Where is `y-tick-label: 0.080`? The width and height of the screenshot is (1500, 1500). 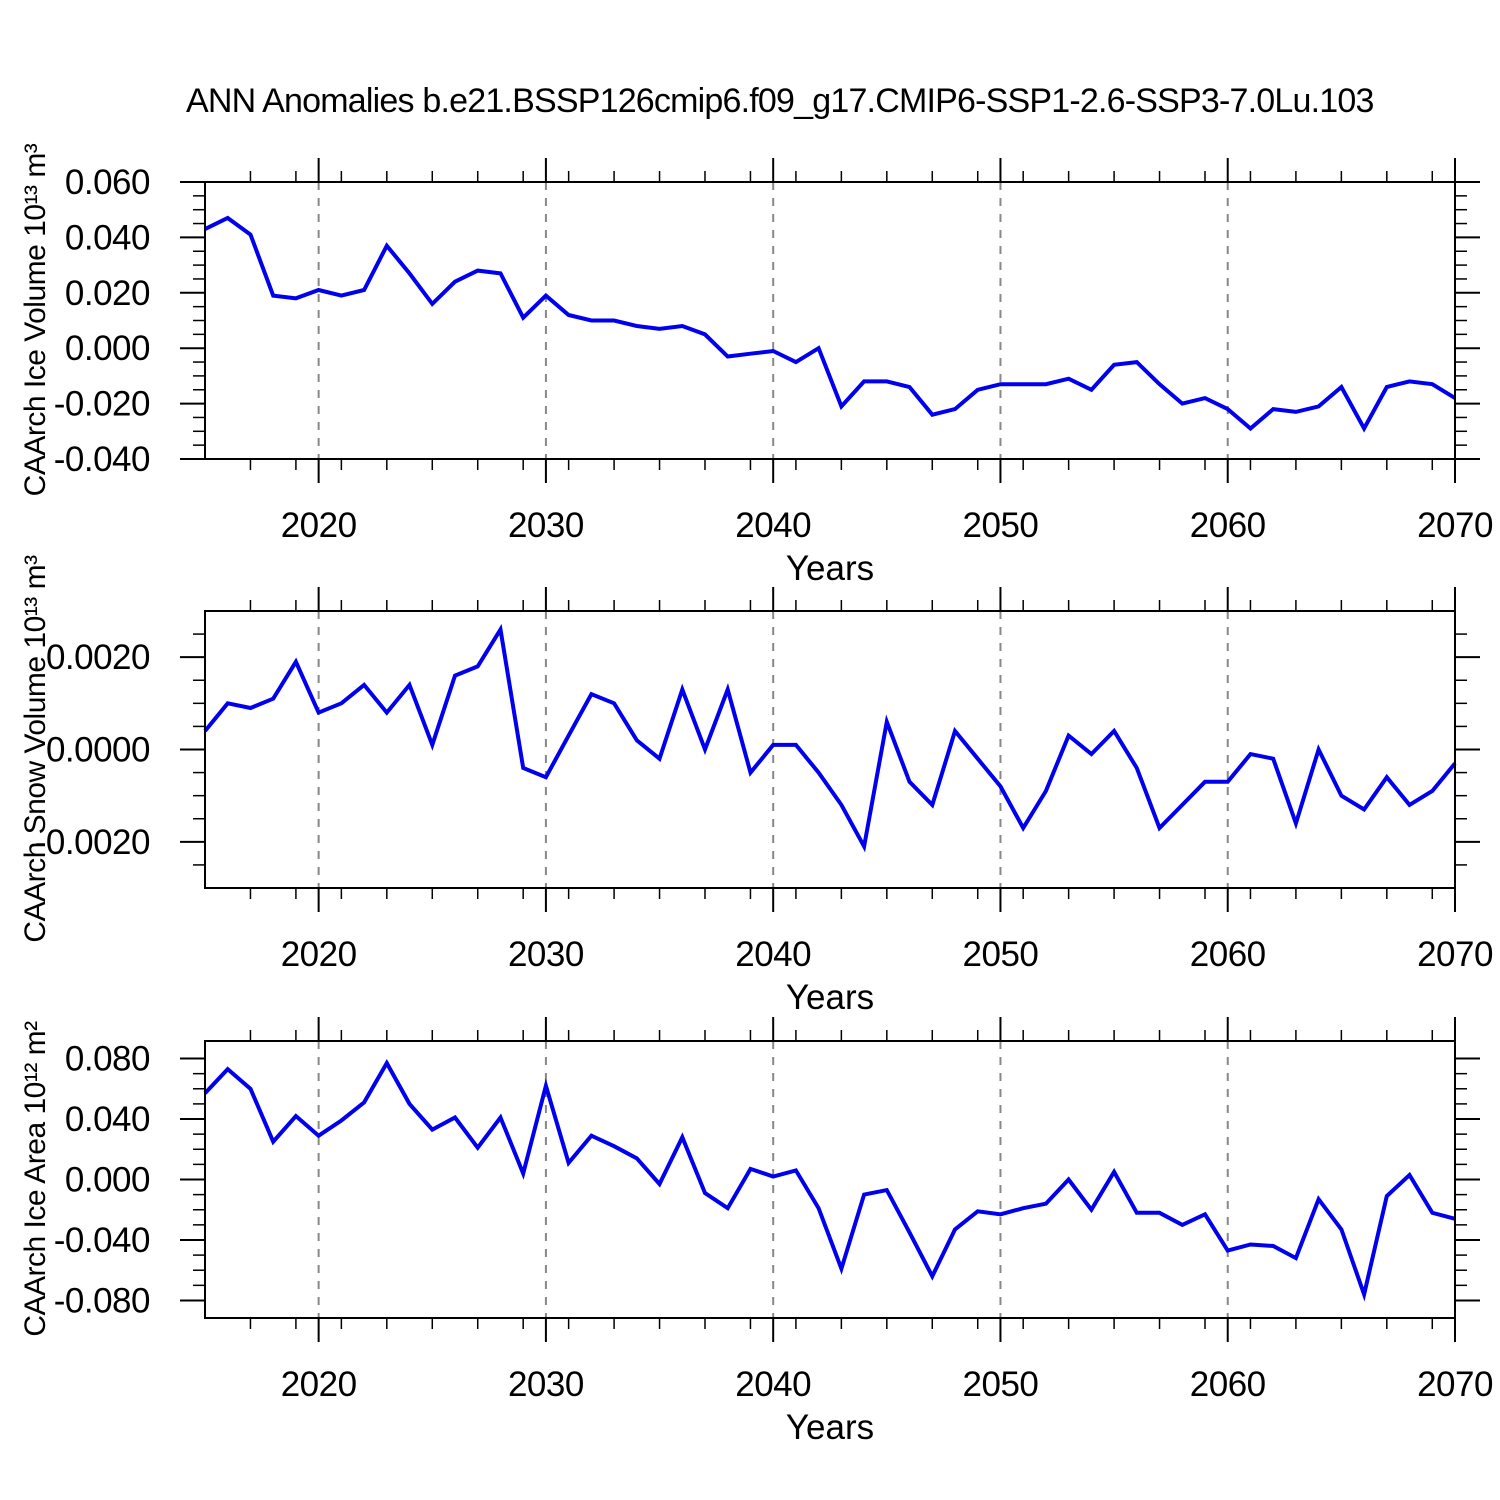
y-tick-label: 0.080 is located at coordinates (107, 1059).